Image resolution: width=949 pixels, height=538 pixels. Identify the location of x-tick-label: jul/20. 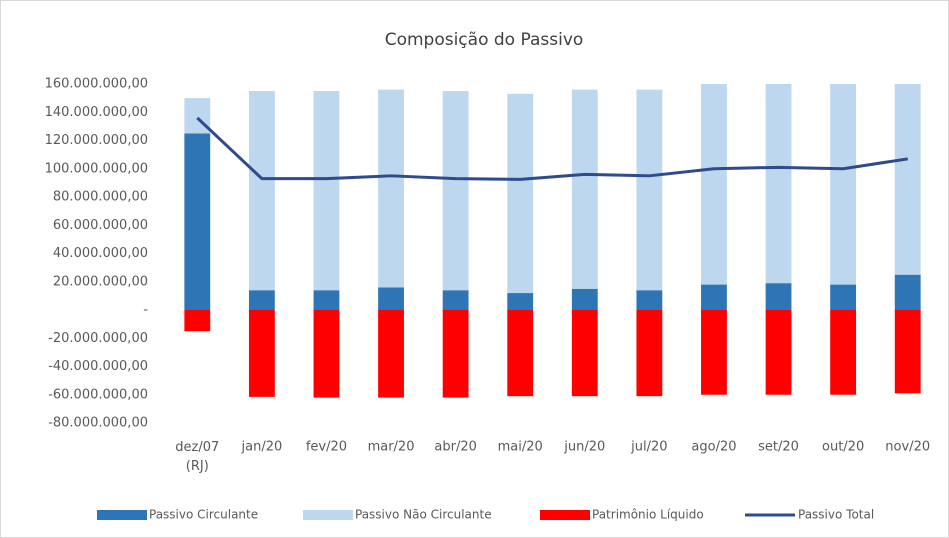
(648, 447).